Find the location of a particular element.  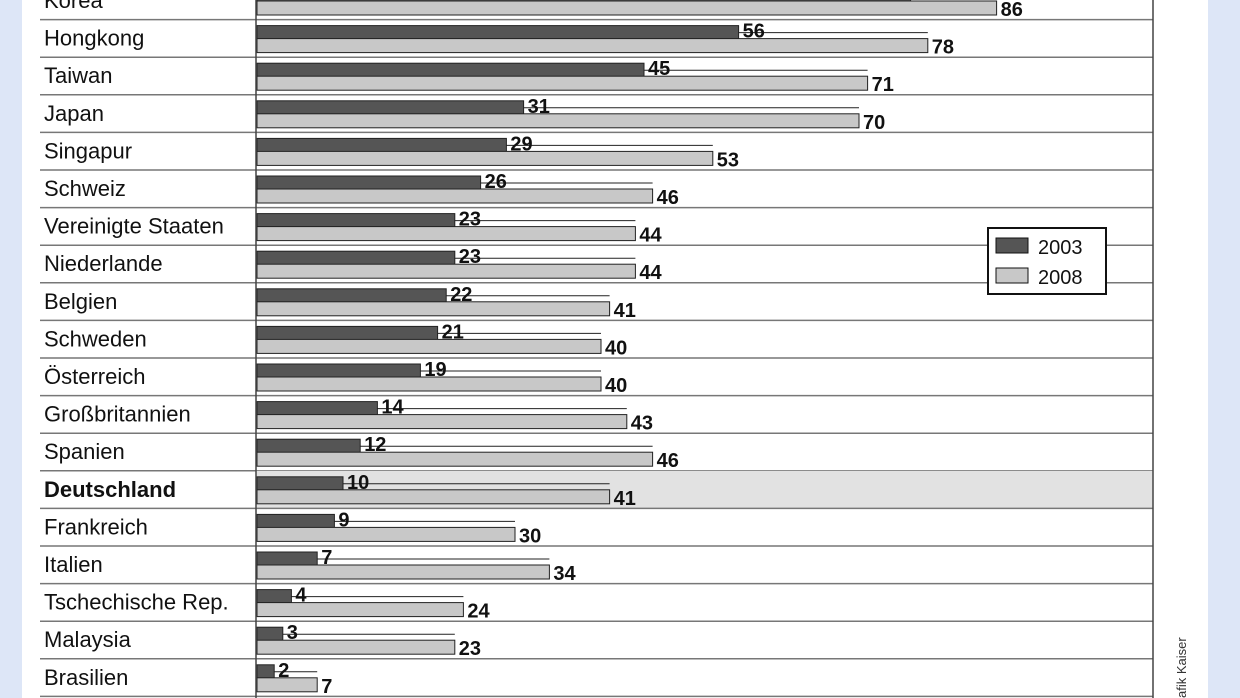

value-label-2003: 19 is located at coordinates (435, 370).